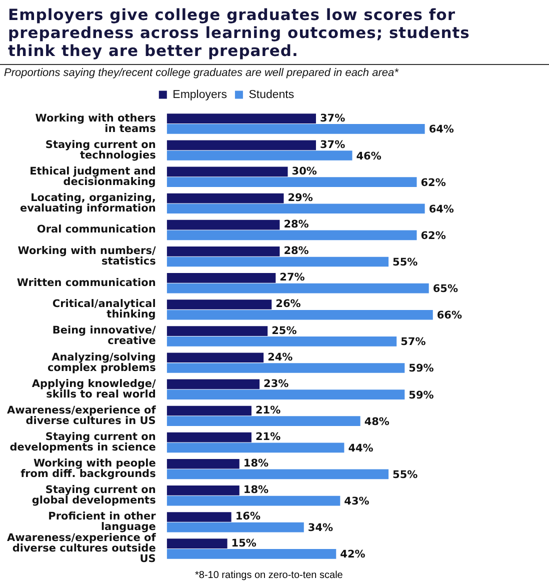 The height and width of the screenshot is (585, 549). I want to click on data-label: 25%, so click(285, 330).